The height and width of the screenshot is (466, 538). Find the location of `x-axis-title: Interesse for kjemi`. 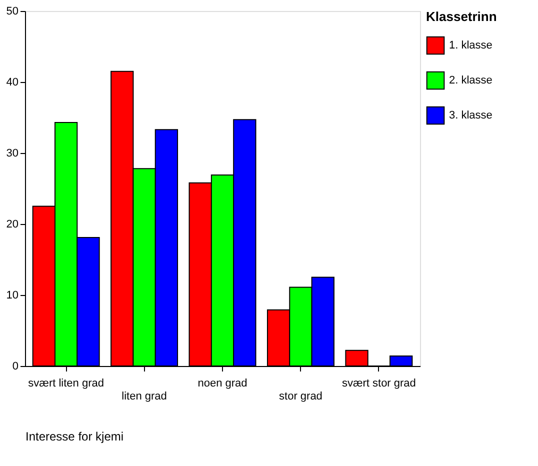

x-axis-title: Interesse for kjemi is located at coordinates (75, 437).